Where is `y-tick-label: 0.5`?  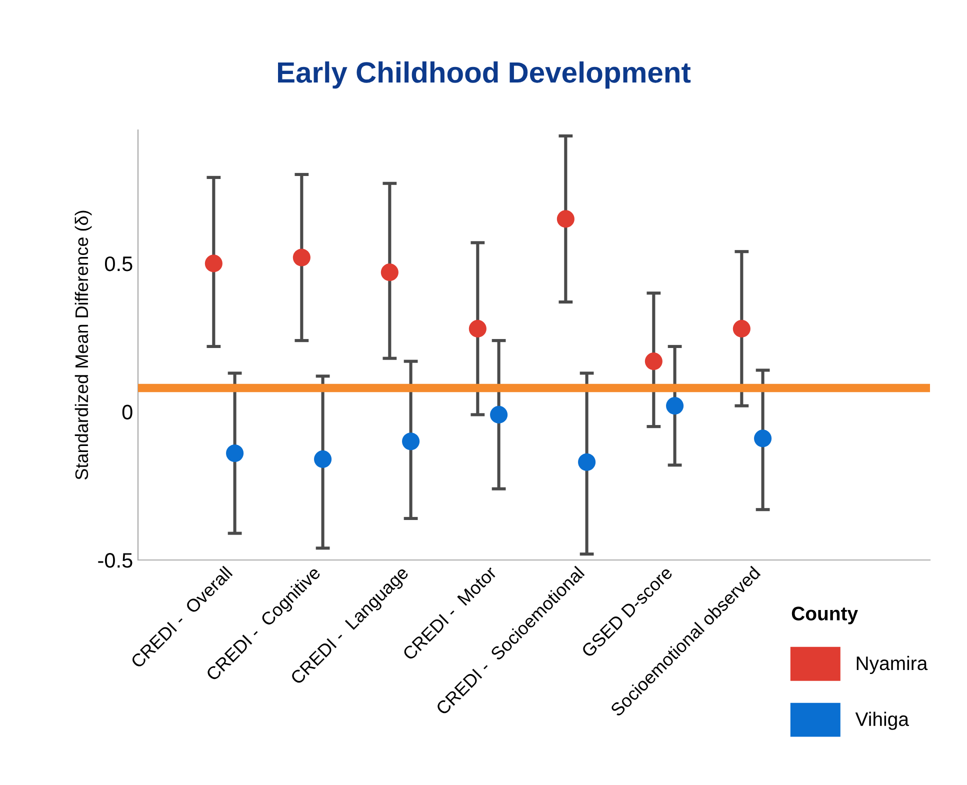
y-tick-label: 0.5 is located at coordinates (118, 264).